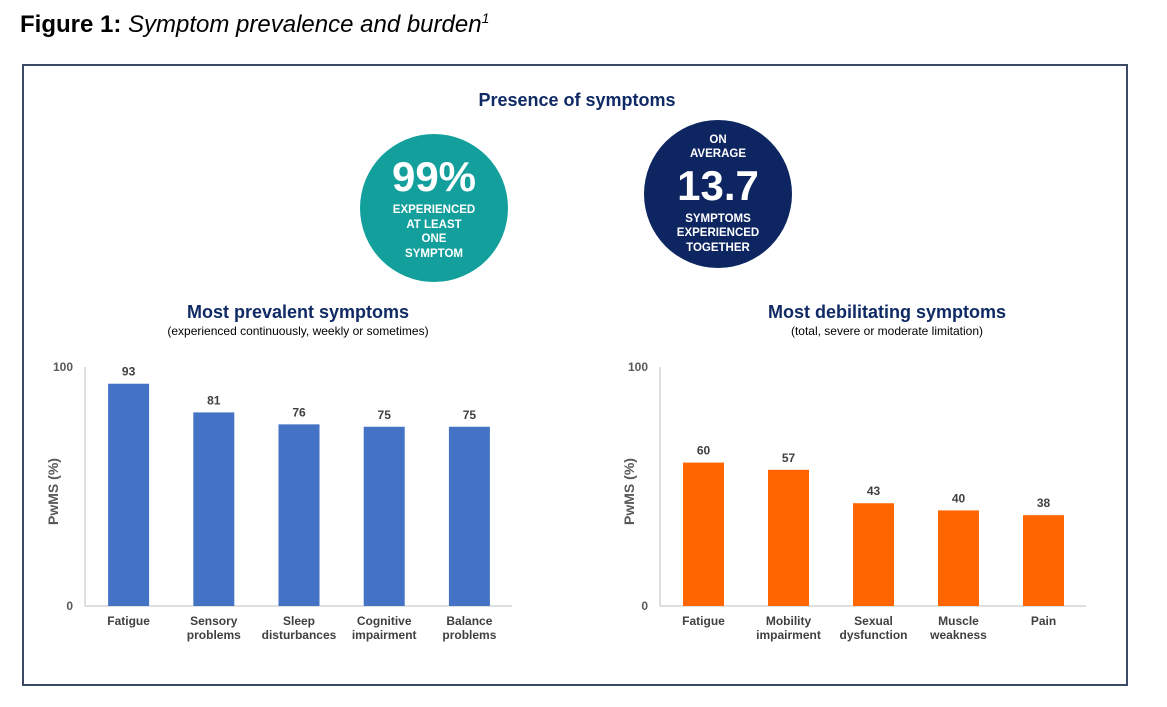 The height and width of the screenshot is (707, 1167). Describe the element at coordinates (128, 621) in the screenshot. I see `left-category-label: Fatigue` at that location.